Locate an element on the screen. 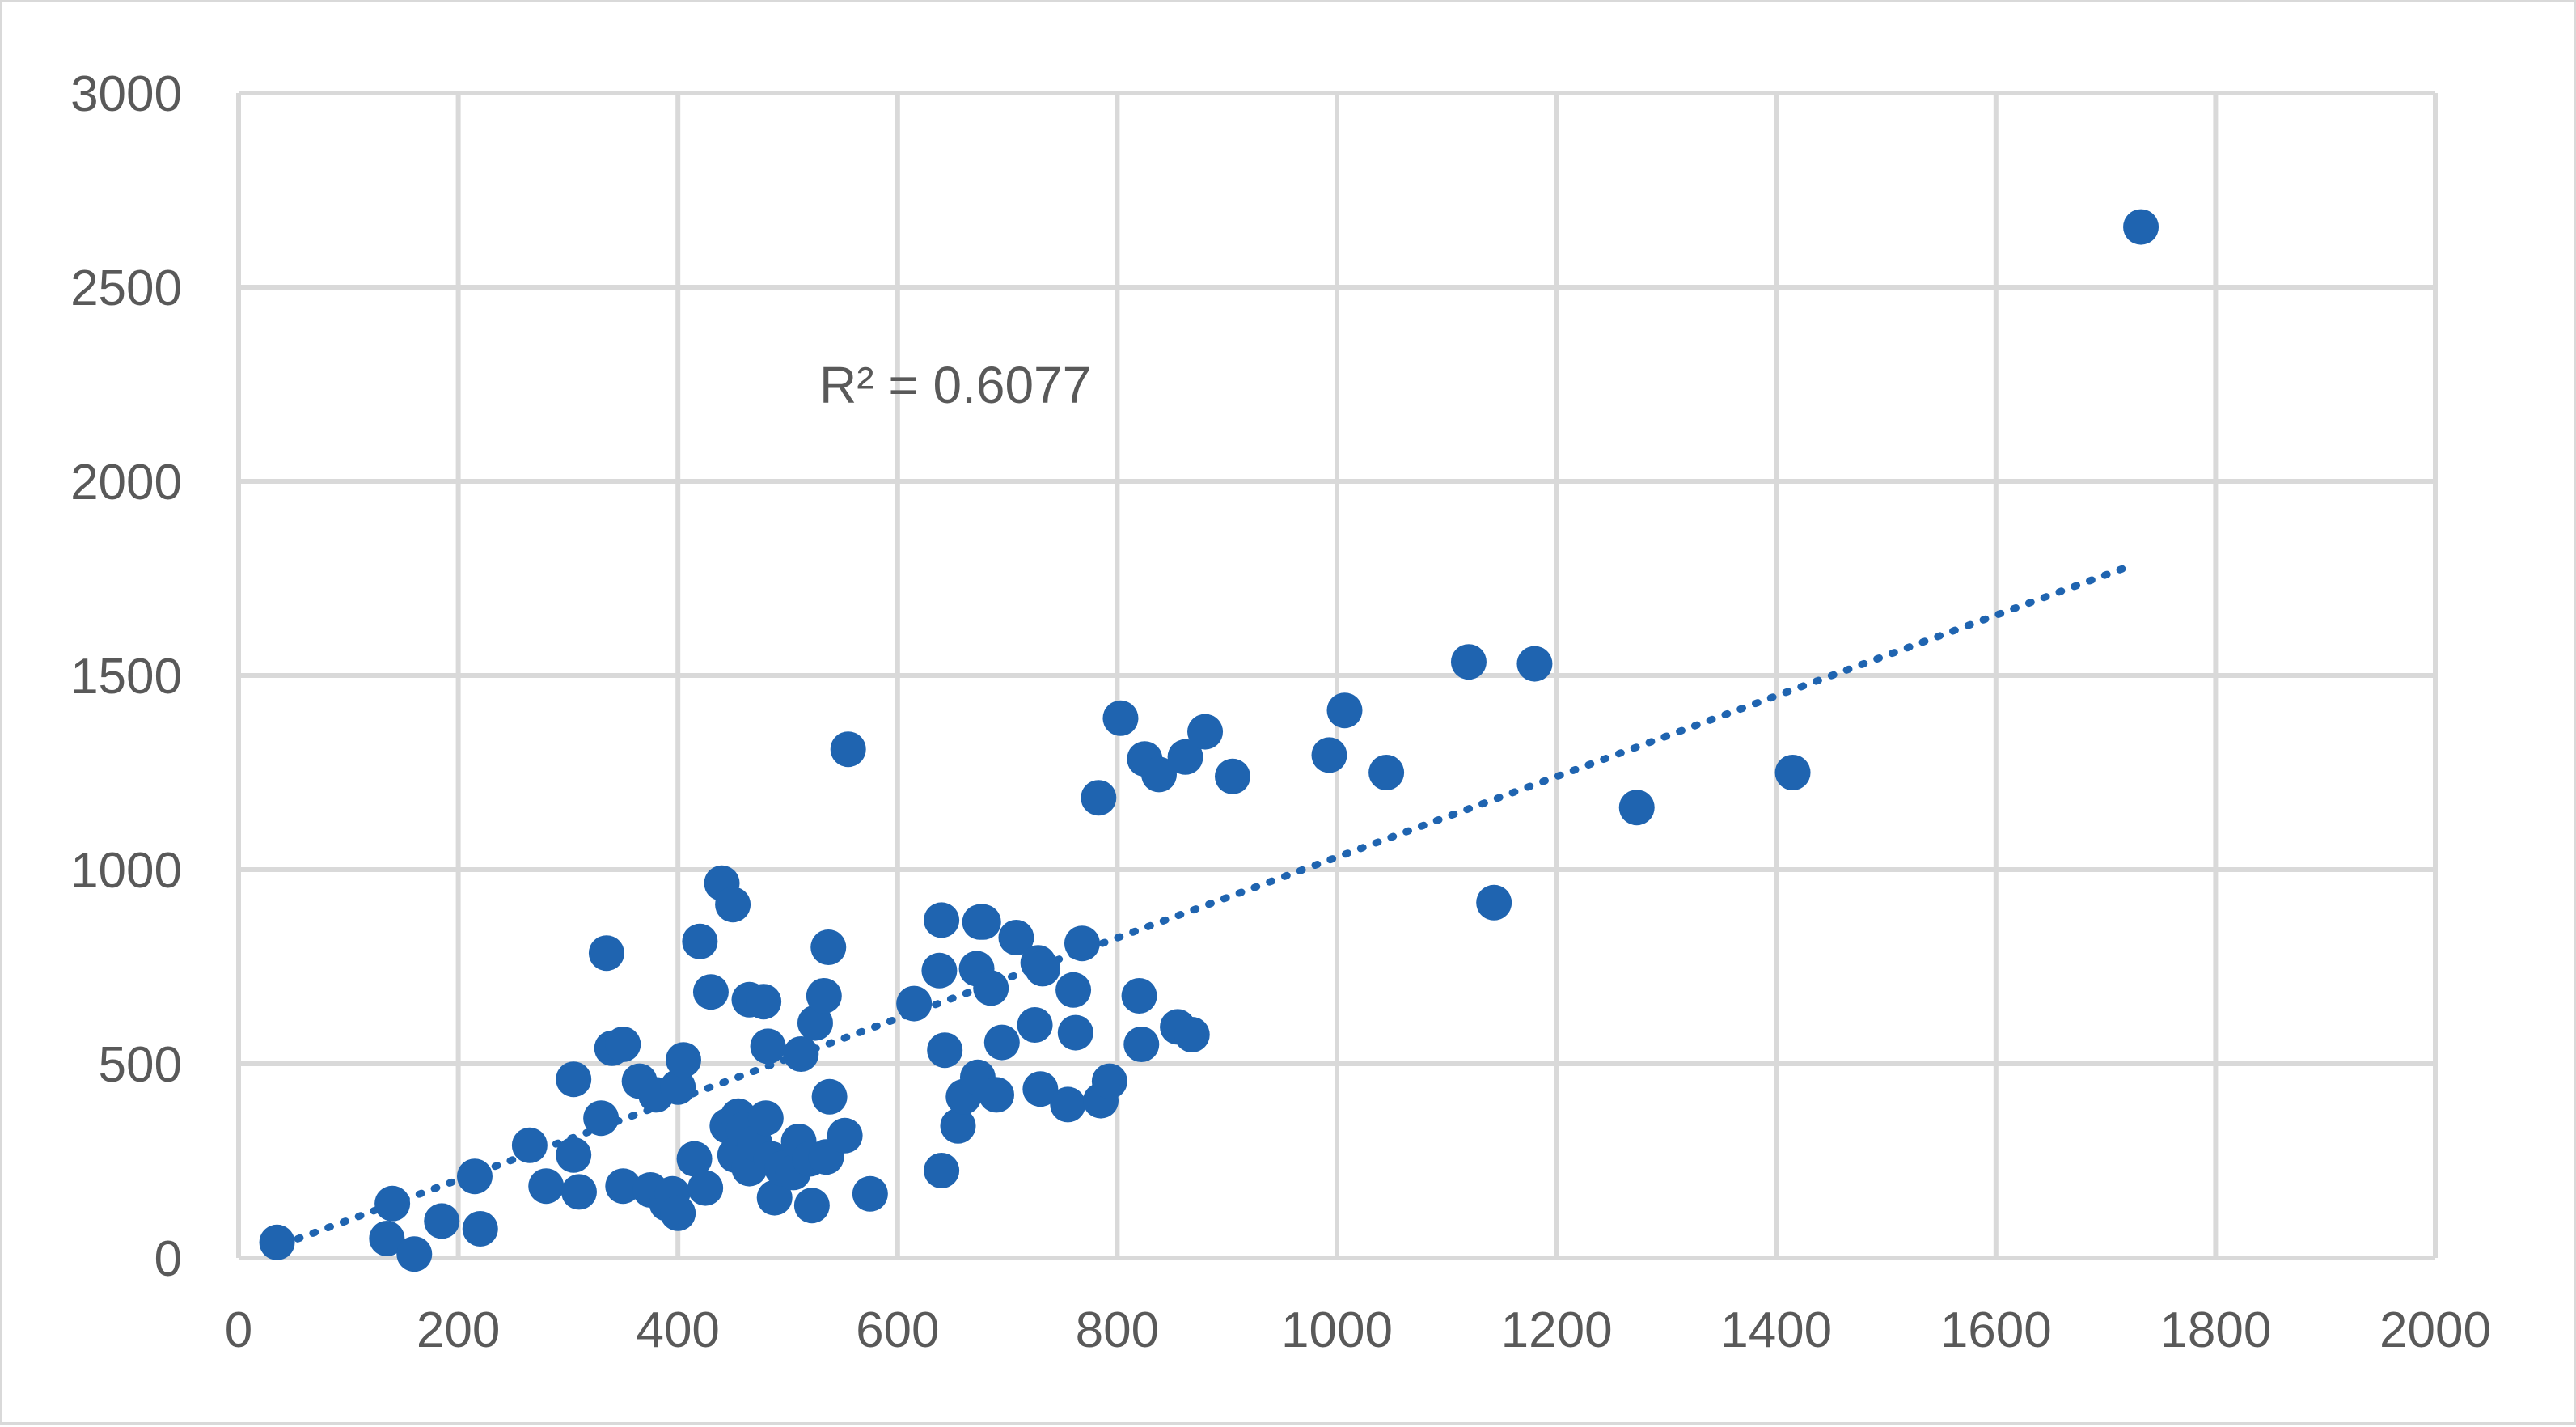 This screenshot has height=1427, width=2576. y-tick-label: 1500 is located at coordinates (126, 677).